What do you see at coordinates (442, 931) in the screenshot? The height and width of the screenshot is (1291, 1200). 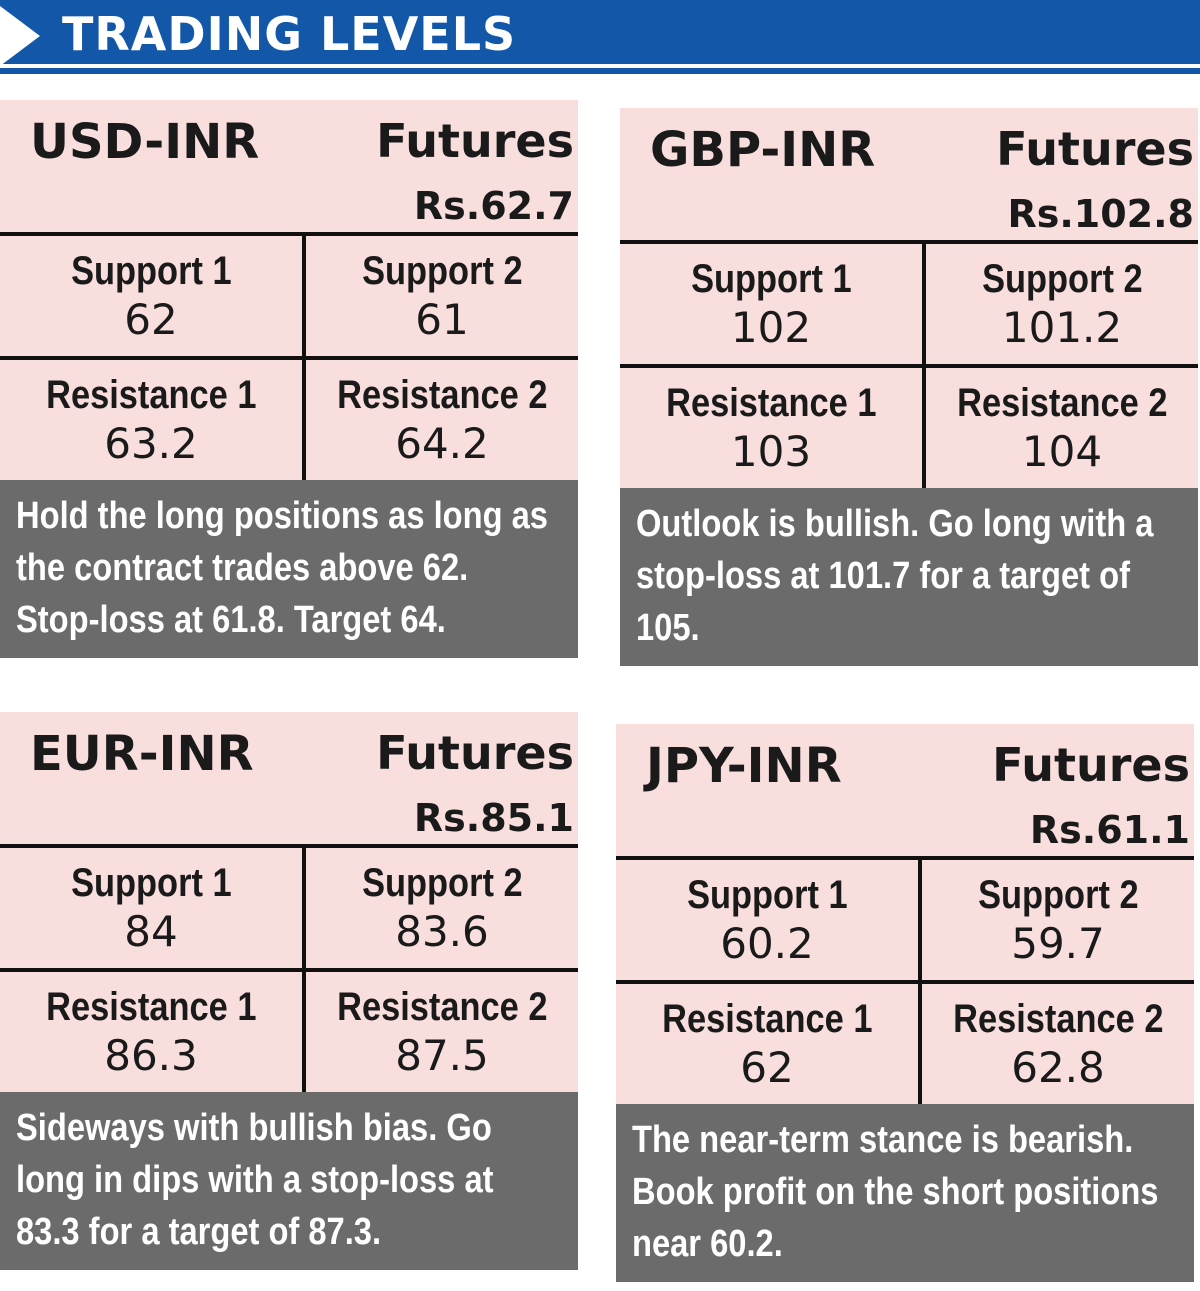 I see `support-2-value: 83.6` at bounding box center [442, 931].